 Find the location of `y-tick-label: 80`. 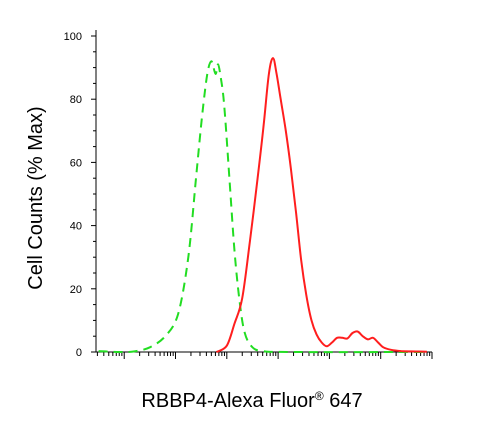

y-tick-label: 80 is located at coordinates (76, 100).